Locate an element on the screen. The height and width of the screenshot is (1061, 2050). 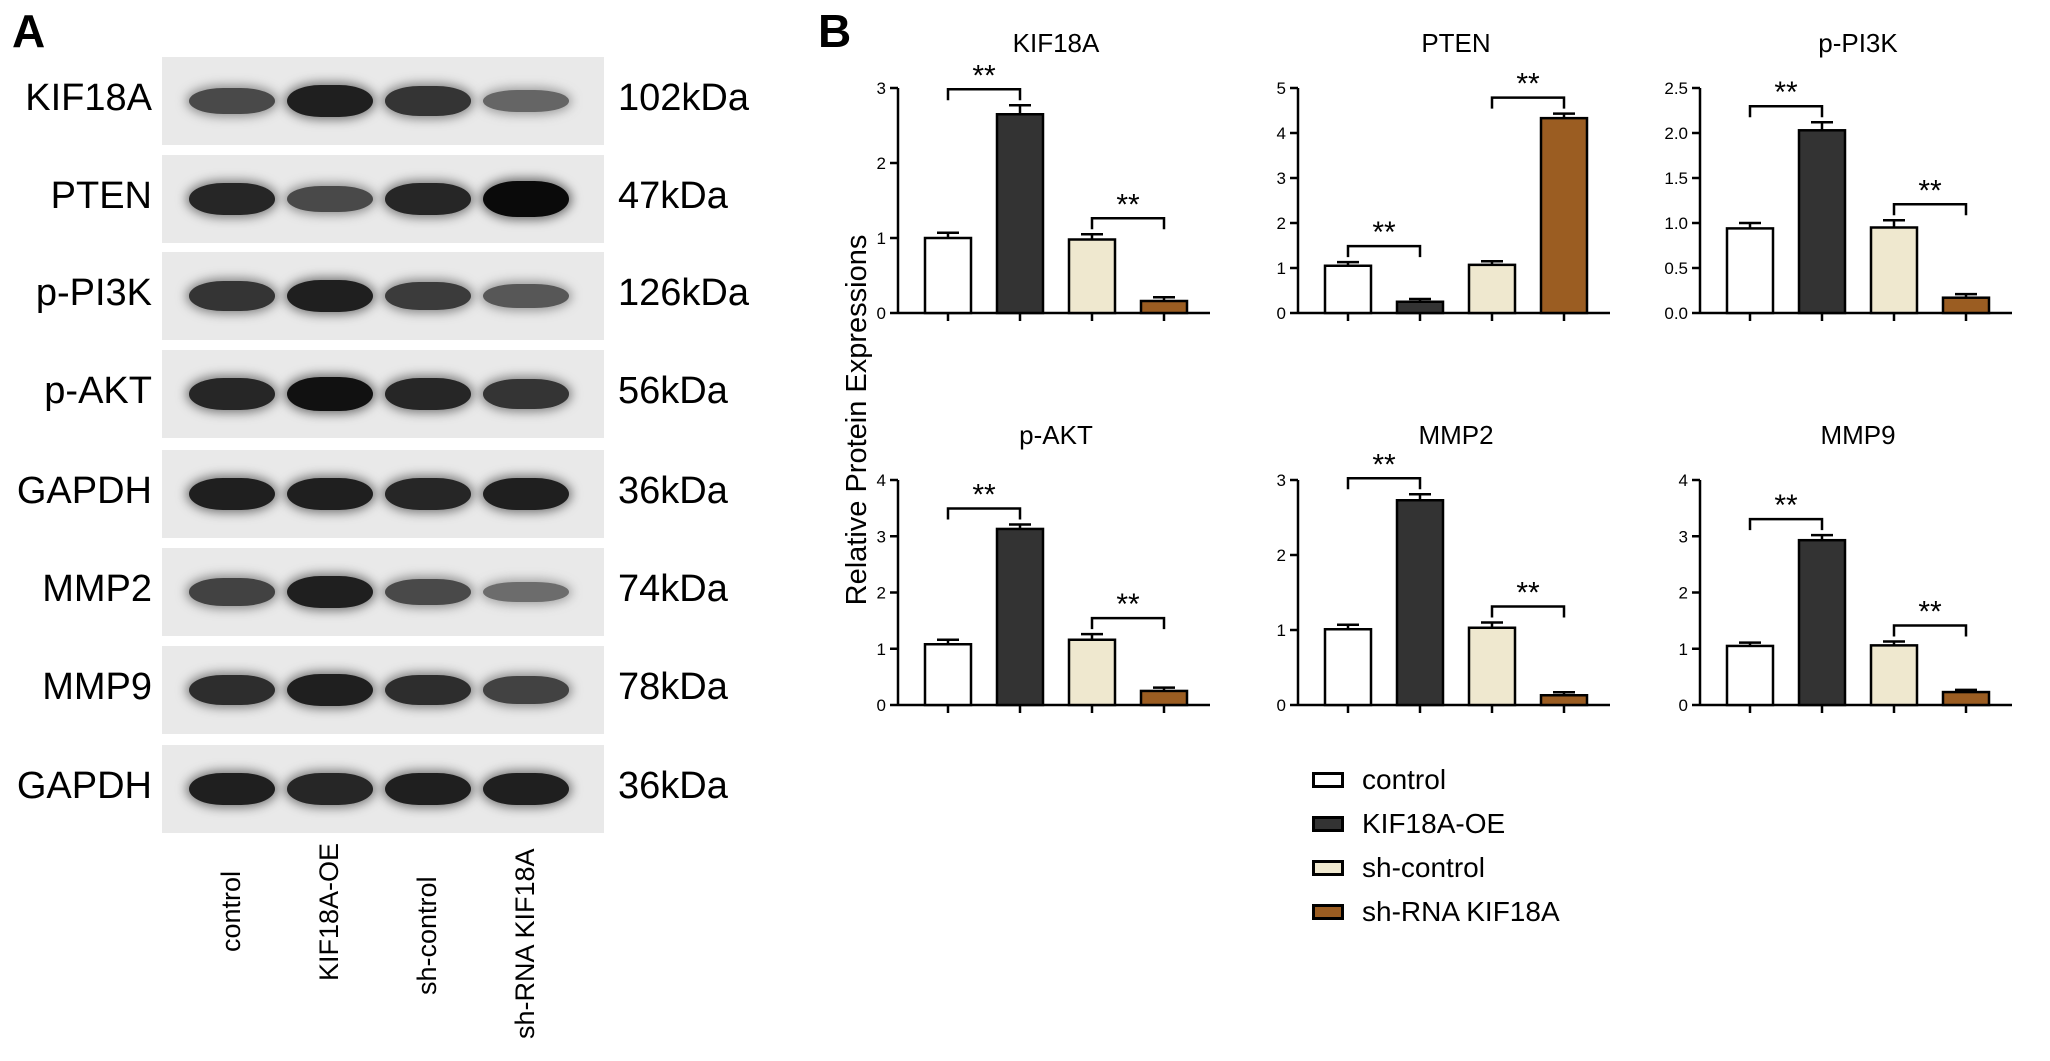
blot-protein-label: MMP2 is located at coordinates (97, 589).